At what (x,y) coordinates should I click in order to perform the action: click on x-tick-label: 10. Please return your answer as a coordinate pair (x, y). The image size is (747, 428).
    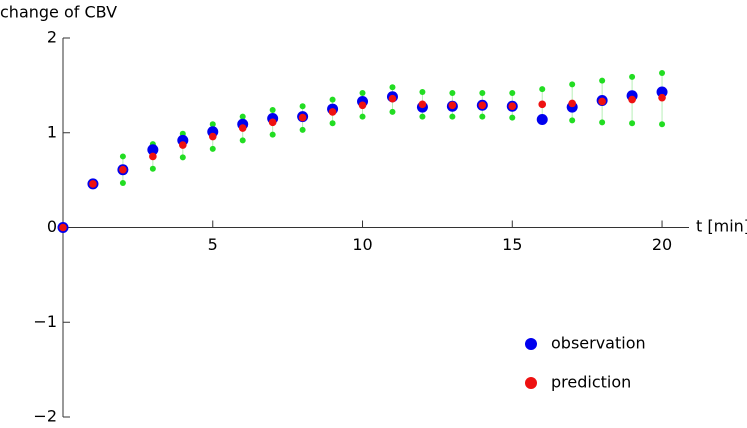
    Looking at the image, I should click on (362, 244).